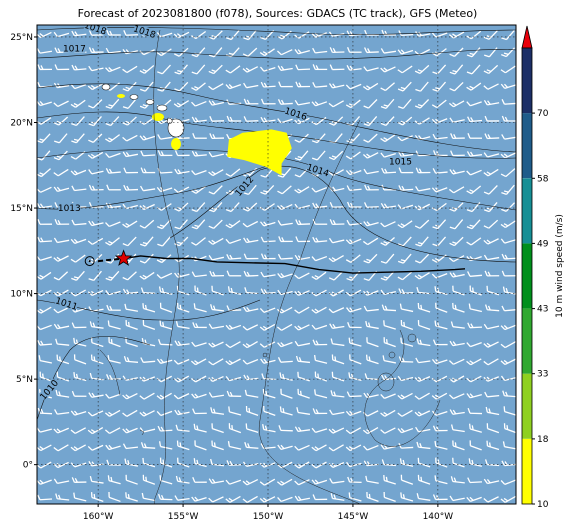  I want to click on isobar-label-bg, so click(144, 32).